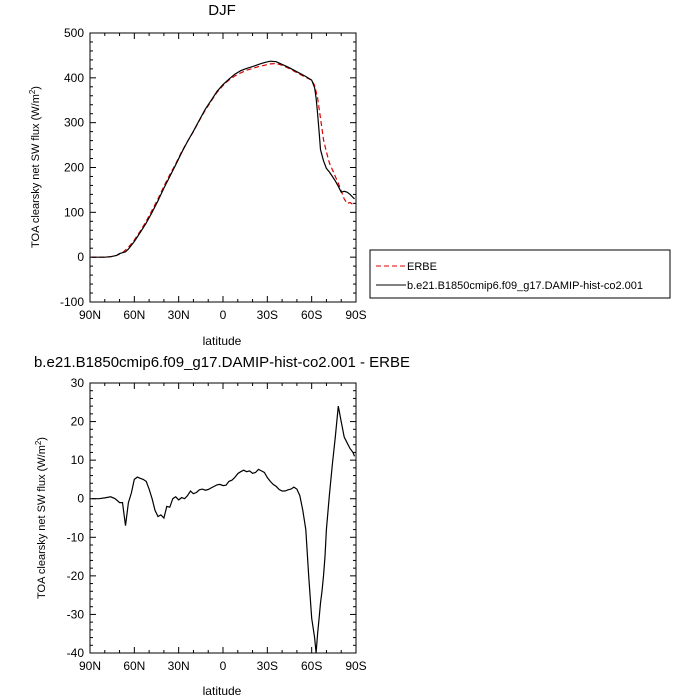 The width and height of the screenshot is (700, 700). Describe the element at coordinates (74, 33) in the screenshot. I see `y-tick-label: 500` at that location.